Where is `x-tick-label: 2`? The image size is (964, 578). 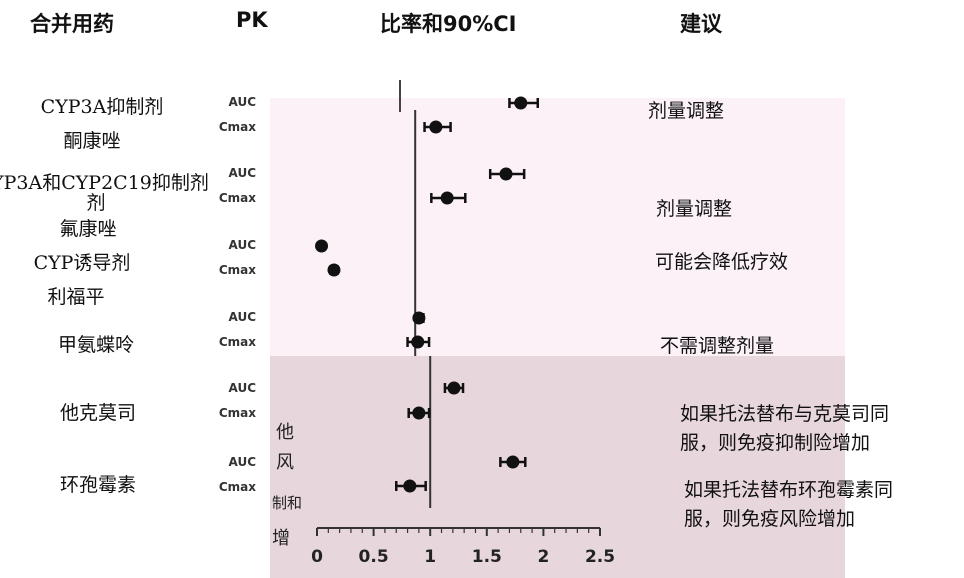
x-tick-label: 2 is located at coordinates (543, 557).